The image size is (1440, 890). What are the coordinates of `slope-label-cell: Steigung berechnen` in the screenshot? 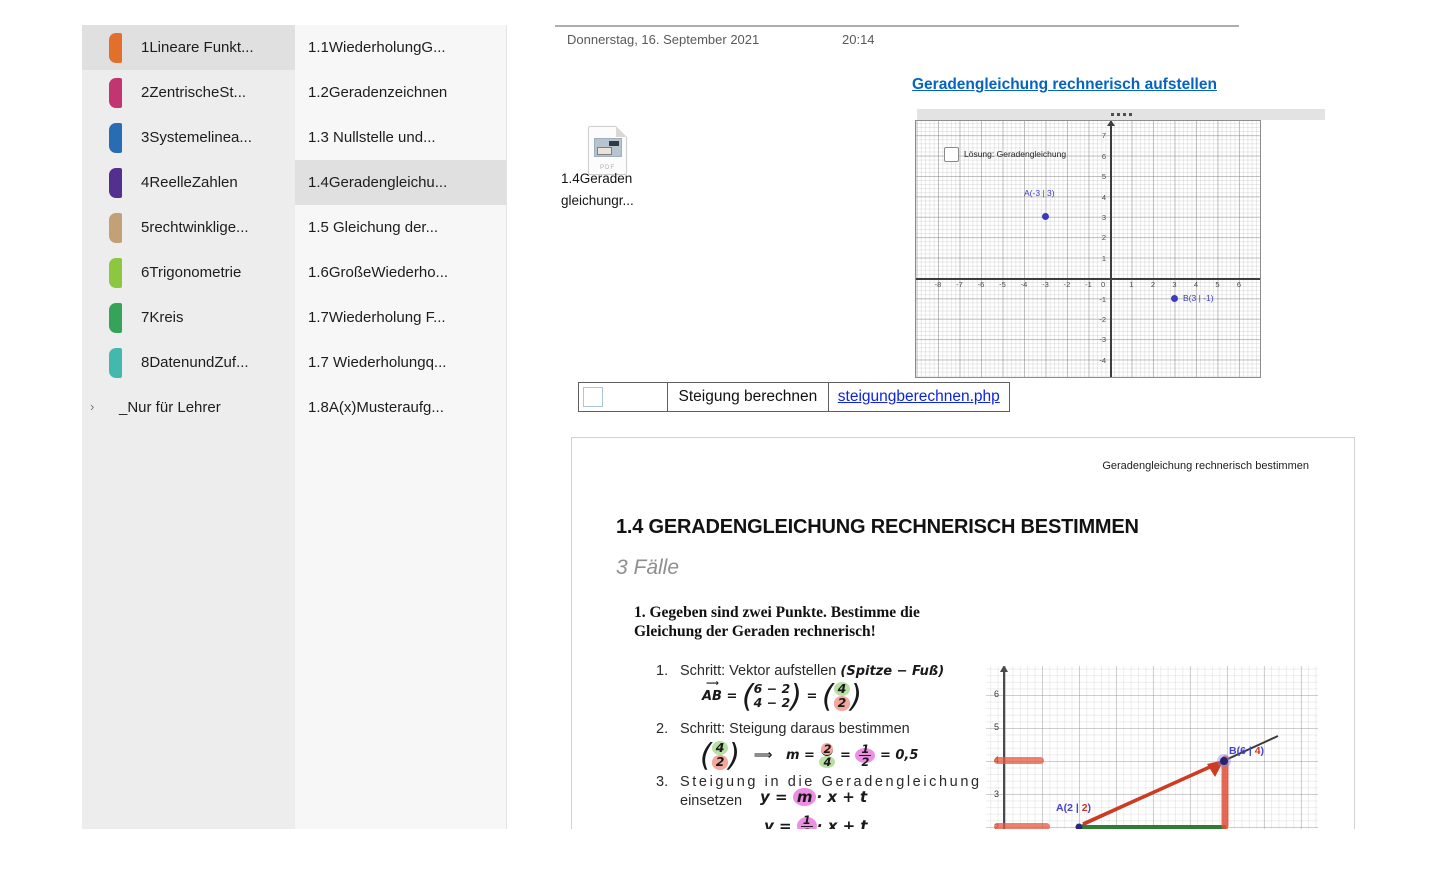 It's located at (748, 397).